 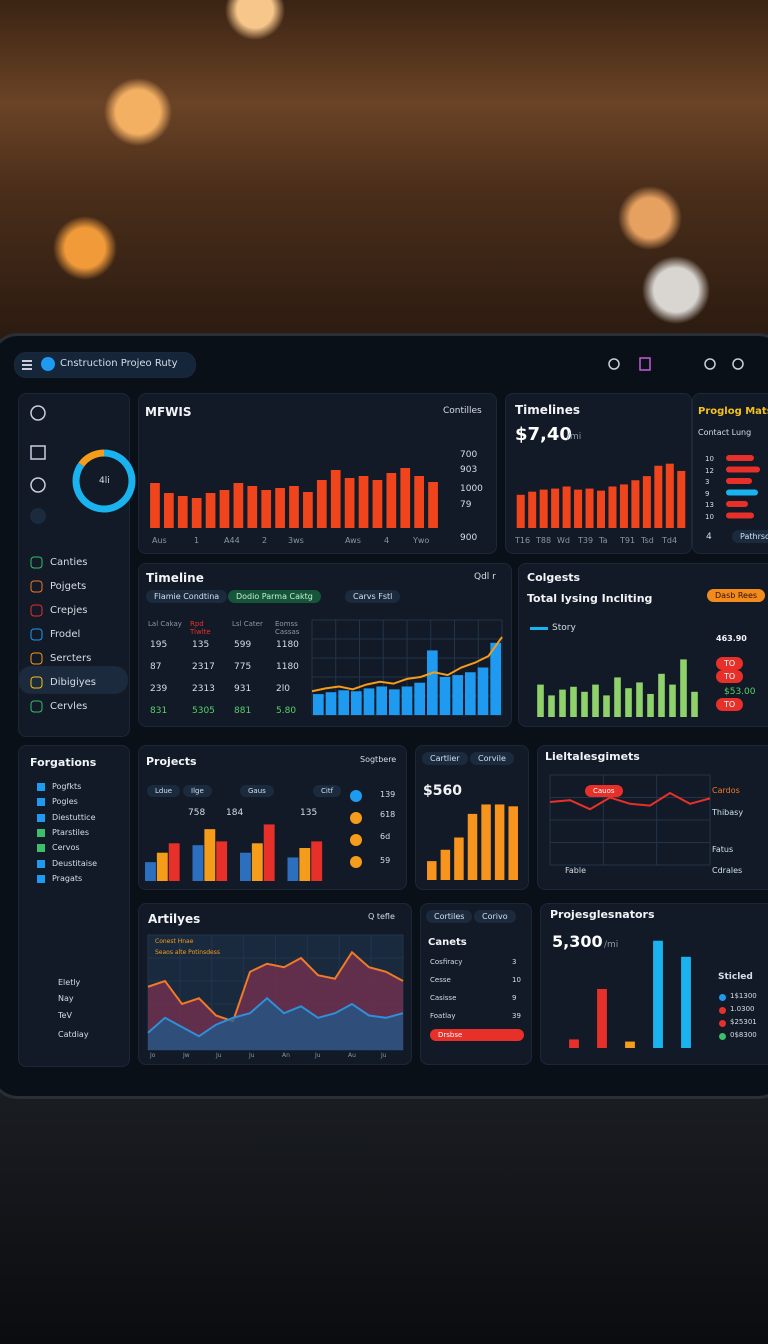 What do you see at coordinates (604, 791) in the screenshot?
I see `badge: Cauos` at bounding box center [604, 791].